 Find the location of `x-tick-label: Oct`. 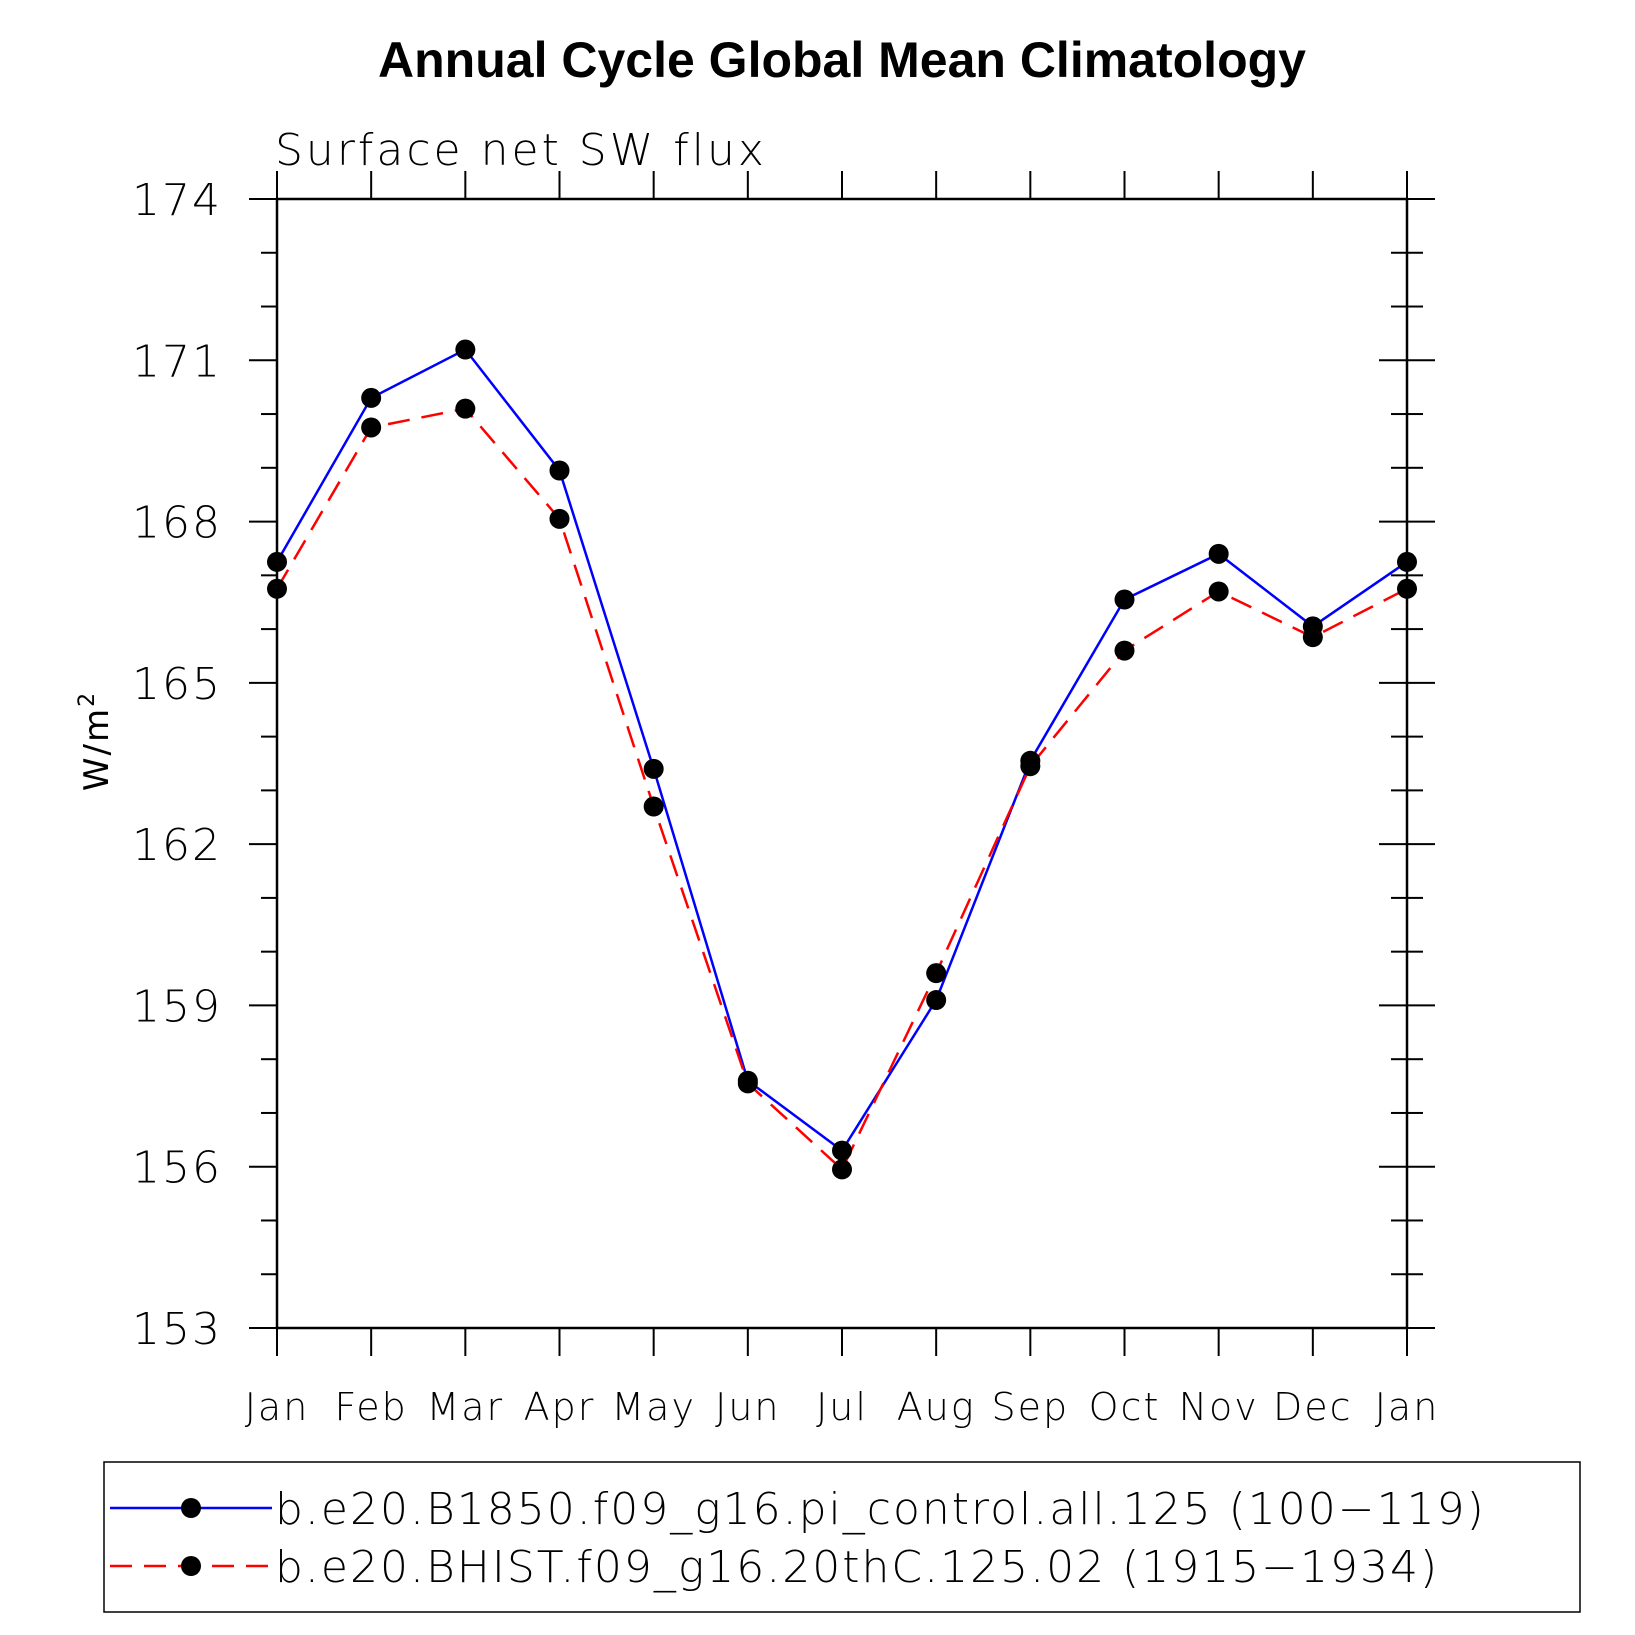

x-tick-label: Oct is located at coordinates (1125, 1407).